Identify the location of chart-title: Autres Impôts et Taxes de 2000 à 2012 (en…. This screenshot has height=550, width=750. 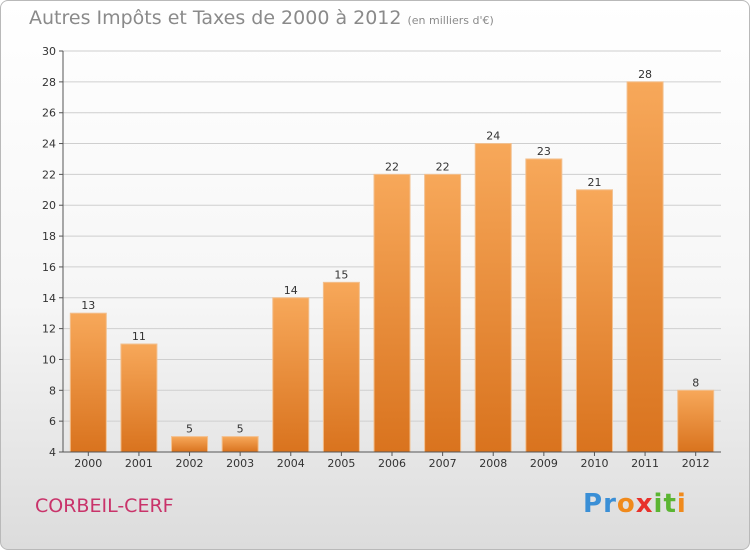
(261, 18).